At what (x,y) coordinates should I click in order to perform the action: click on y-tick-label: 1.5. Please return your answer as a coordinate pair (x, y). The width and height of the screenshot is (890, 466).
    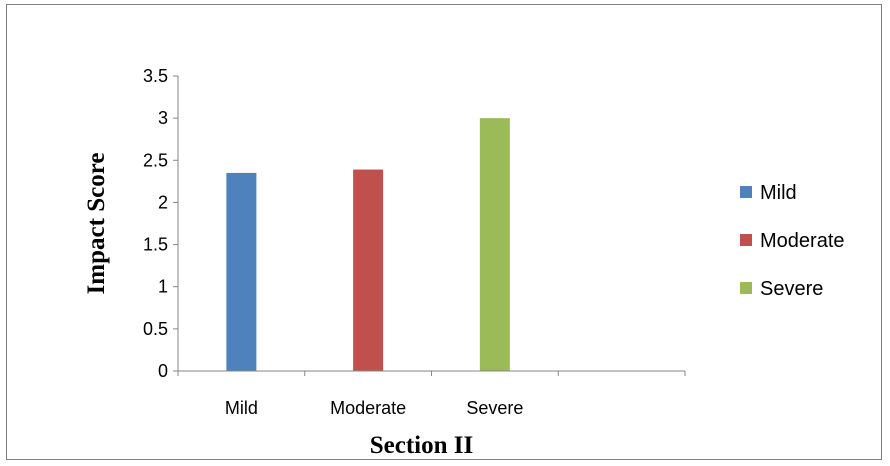
    Looking at the image, I should click on (155, 245).